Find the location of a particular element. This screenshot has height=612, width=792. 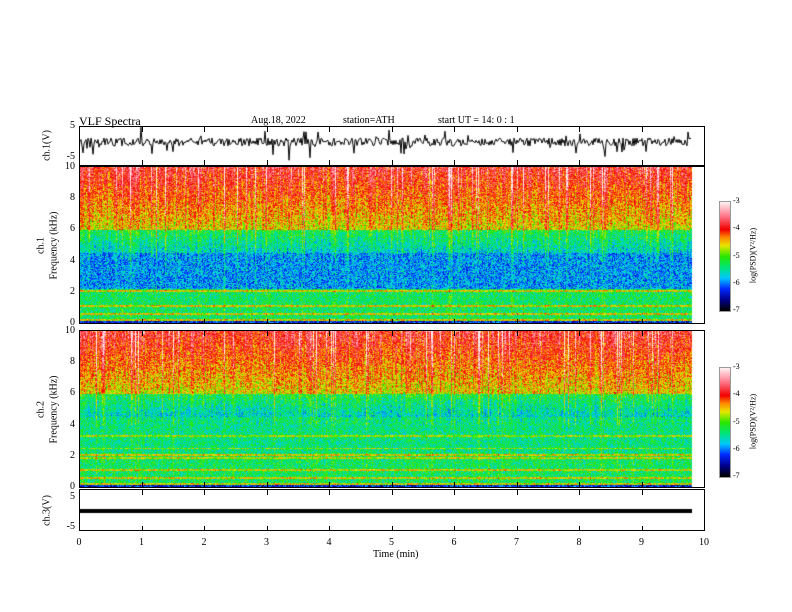

ch2-spec-ylabel: Frequency (kHz) is located at coordinates (54, 409).